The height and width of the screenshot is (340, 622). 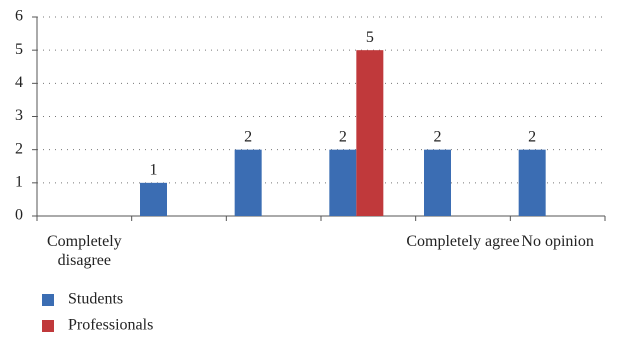 What do you see at coordinates (370, 37) in the screenshot?
I see `value-label: 5` at bounding box center [370, 37].